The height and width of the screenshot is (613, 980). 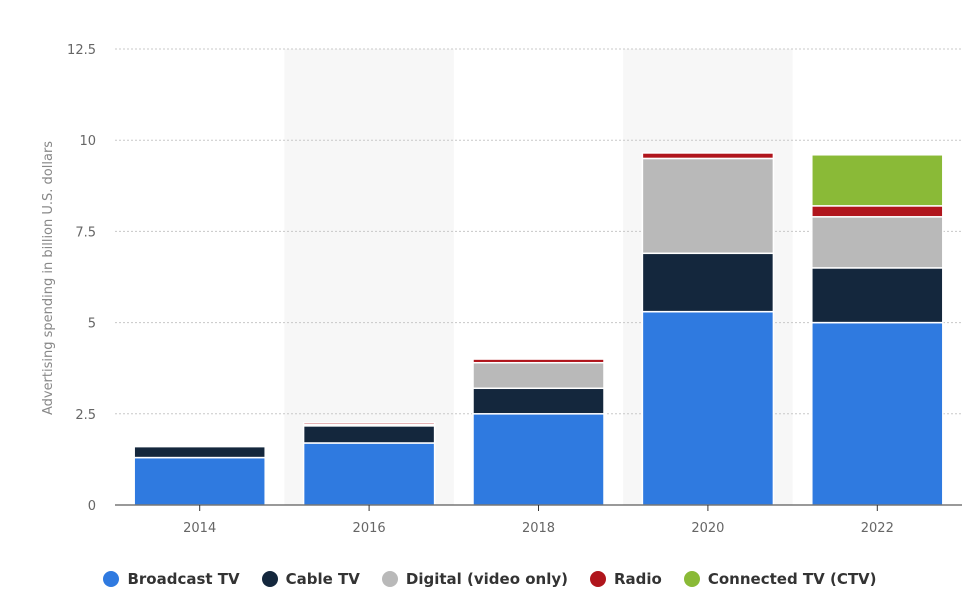 I want to click on x-tick-label-2014: 2014, so click(x=199, y=528).